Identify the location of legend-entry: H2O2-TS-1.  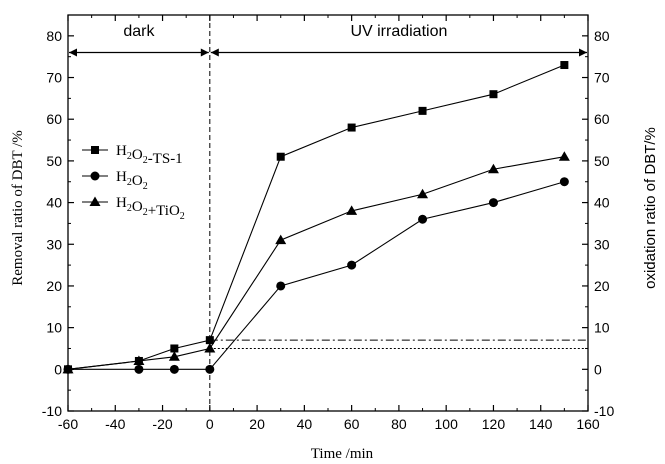
(132, 155).